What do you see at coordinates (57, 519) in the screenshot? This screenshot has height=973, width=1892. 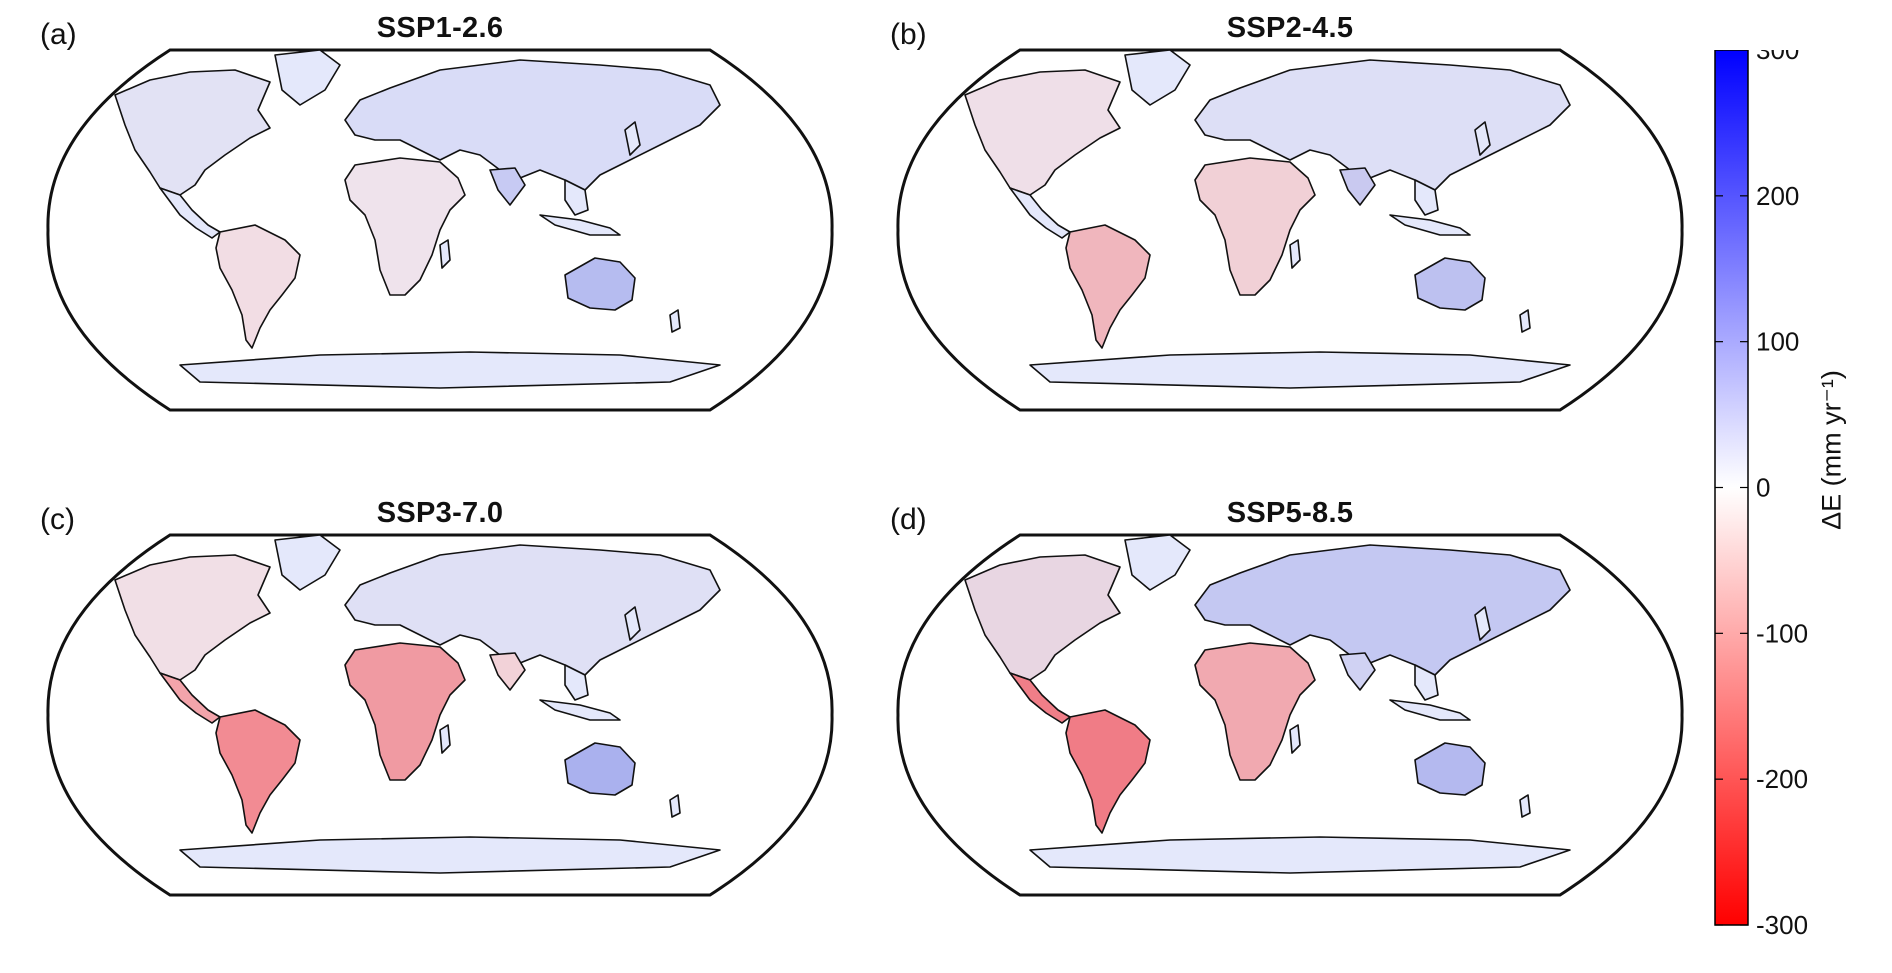 I see `panel-label-c: (c)` at bounding box center [57, 519].